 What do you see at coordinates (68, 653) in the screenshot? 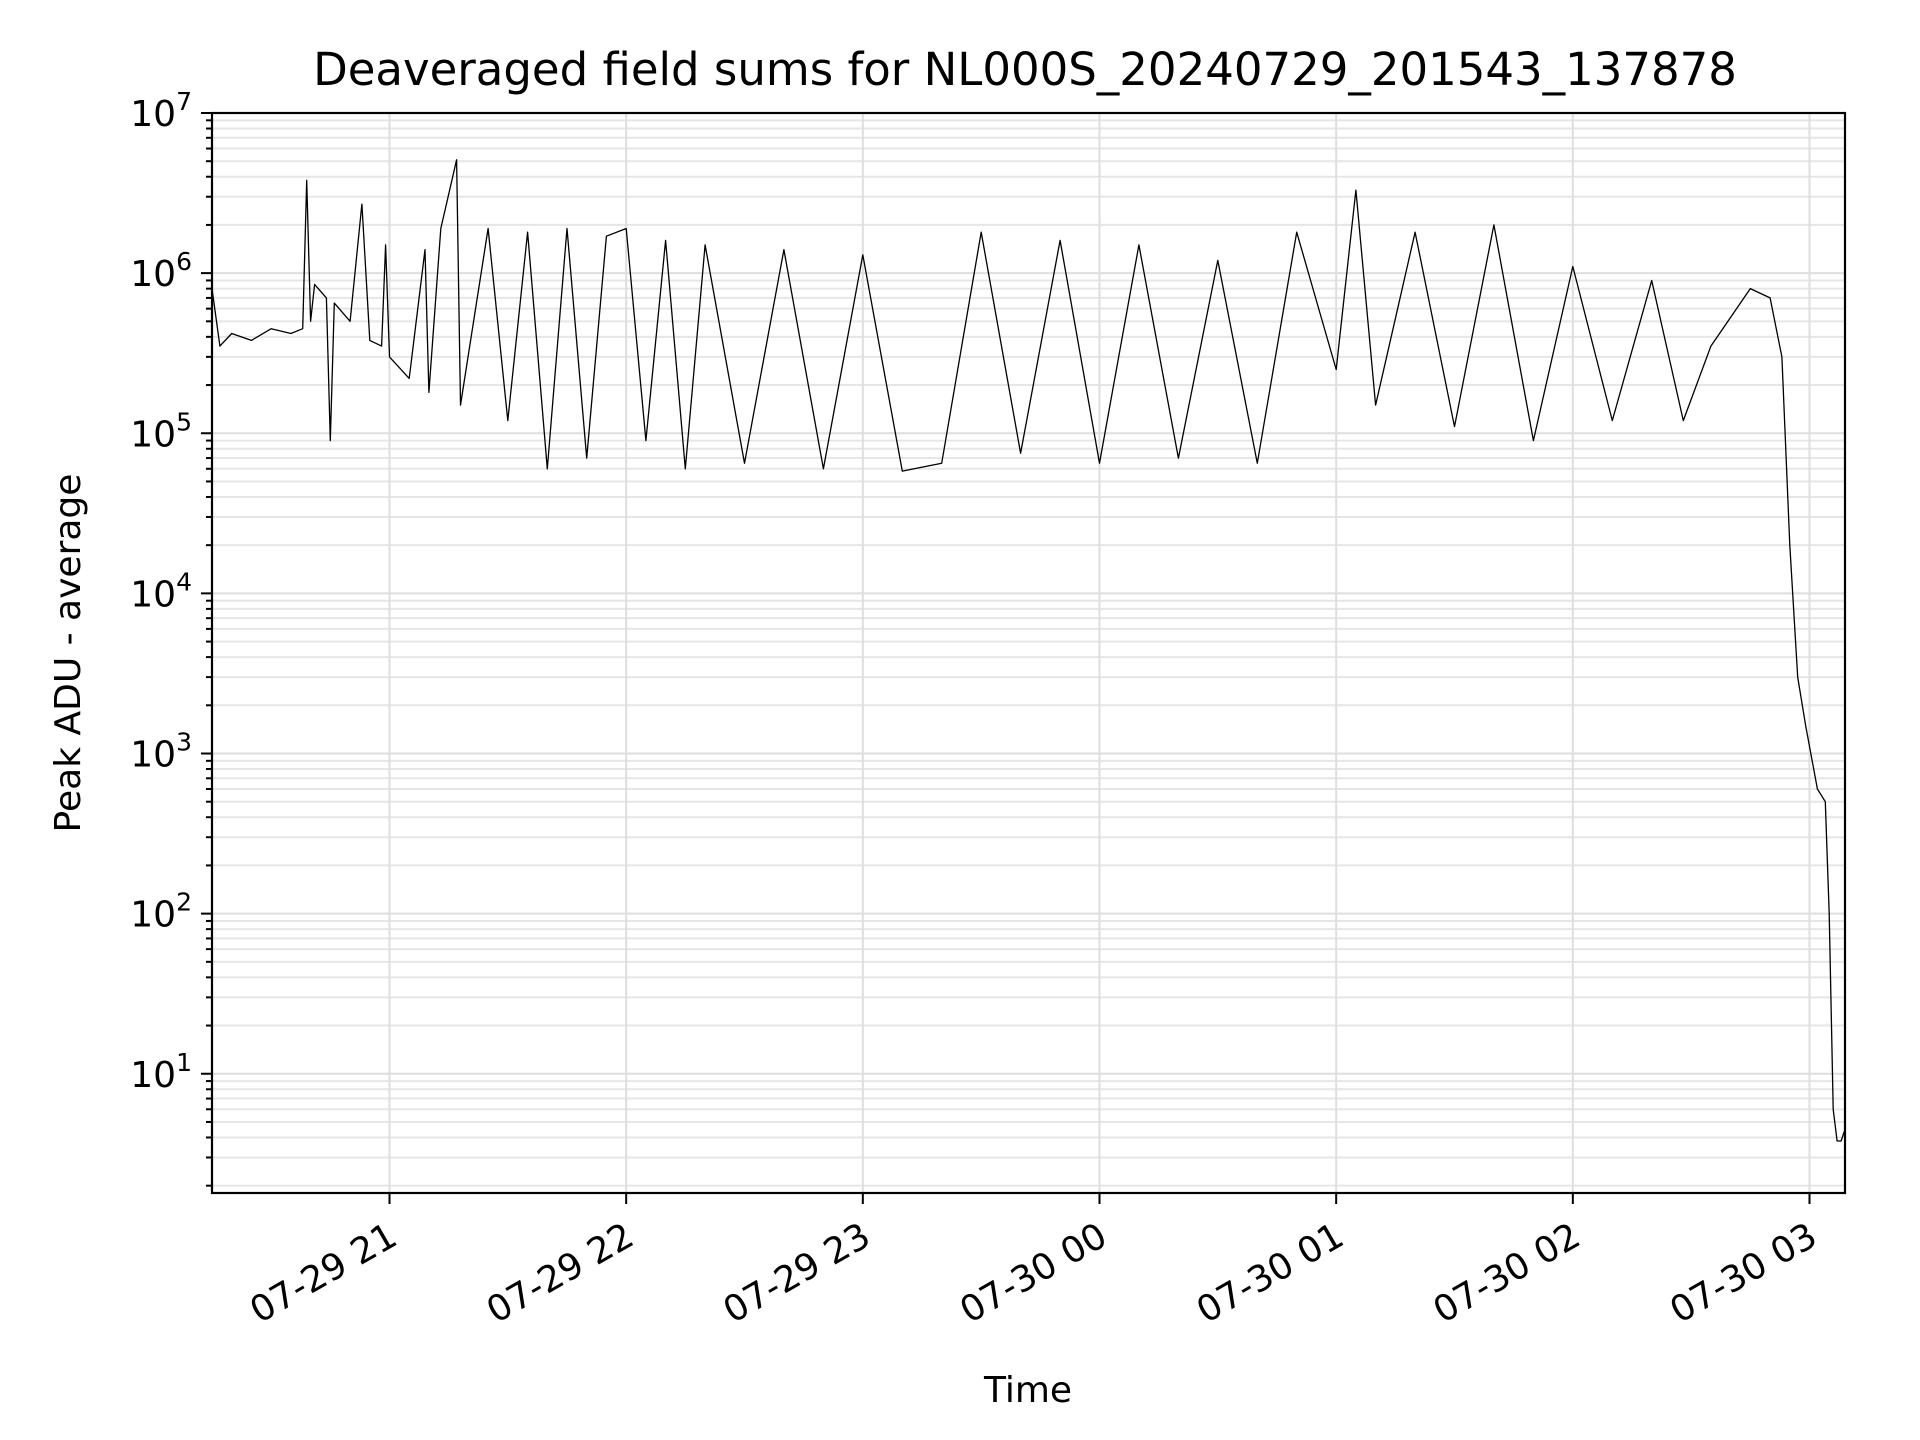
I see `y-axis-label: Peak ADU - average` at bounding box center [68, 653].